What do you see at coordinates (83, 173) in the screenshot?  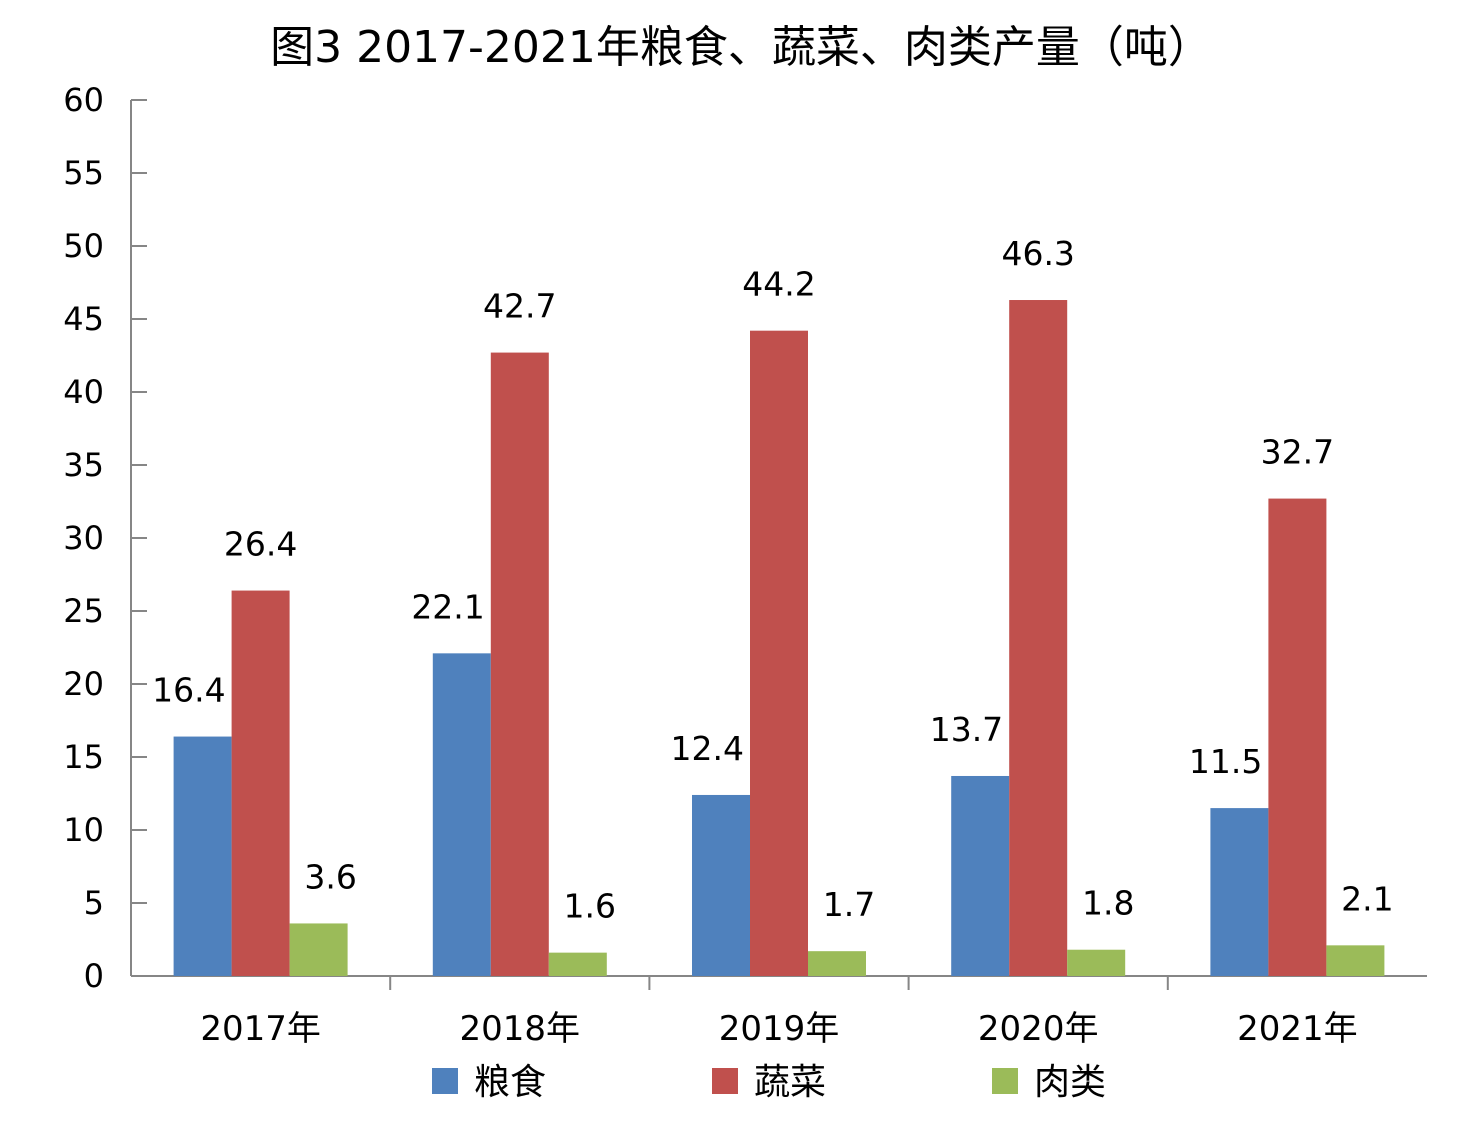 I see `y-tick-label: 55` at bounding box center [83, 173].